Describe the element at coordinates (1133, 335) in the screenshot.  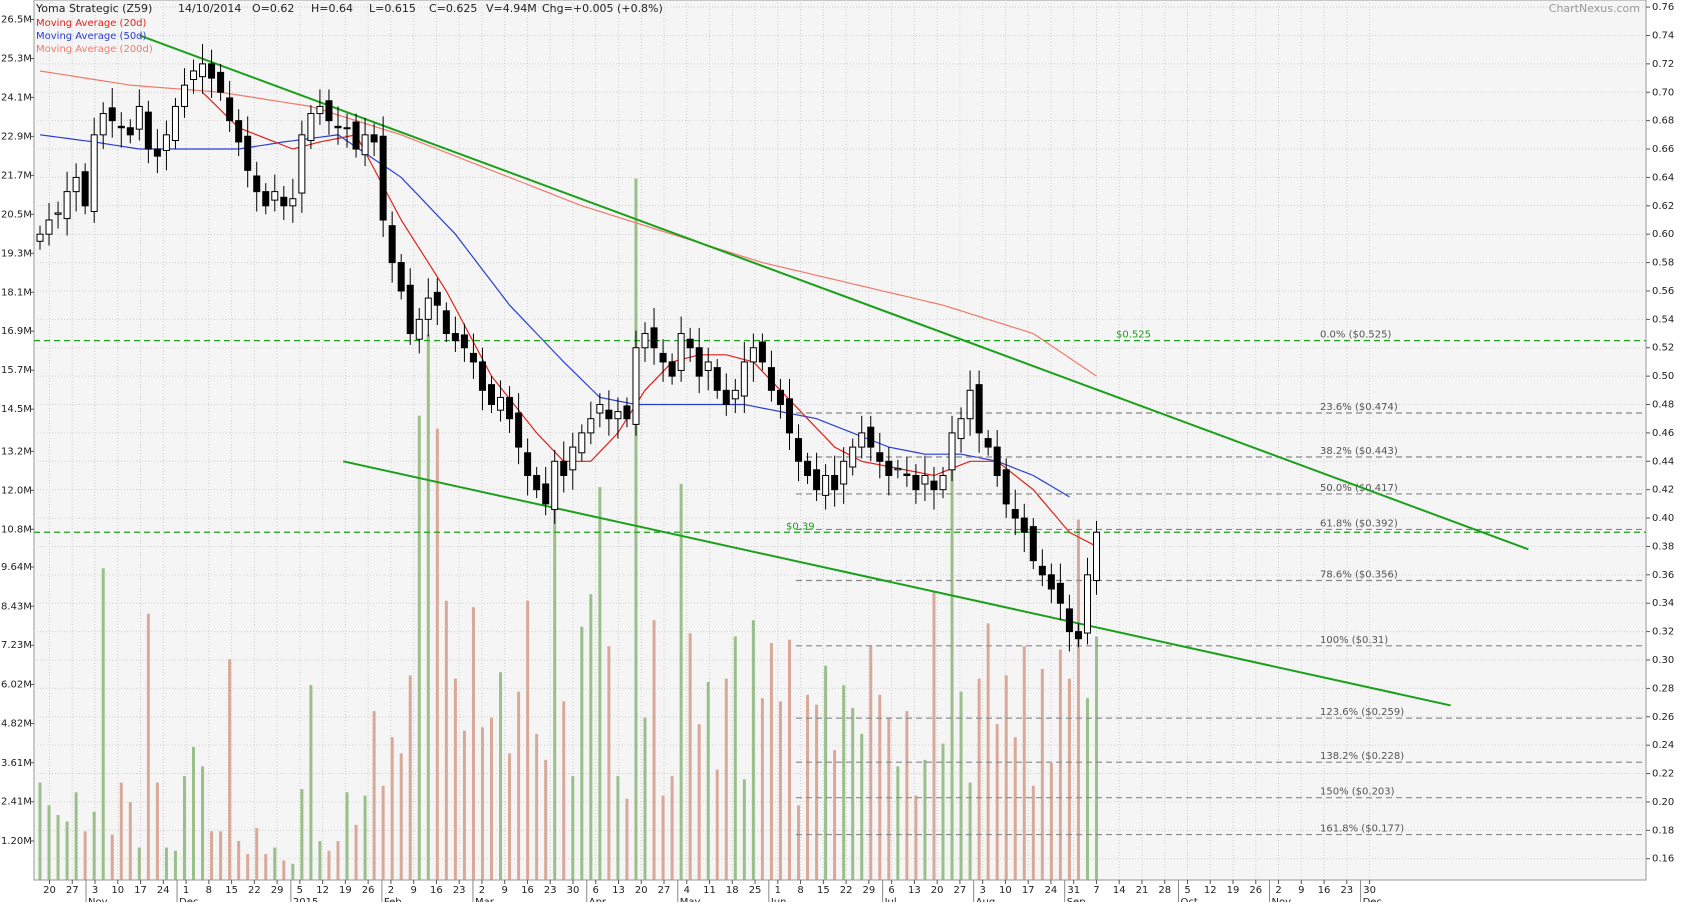
I see `support-label: $0.525` at that location.